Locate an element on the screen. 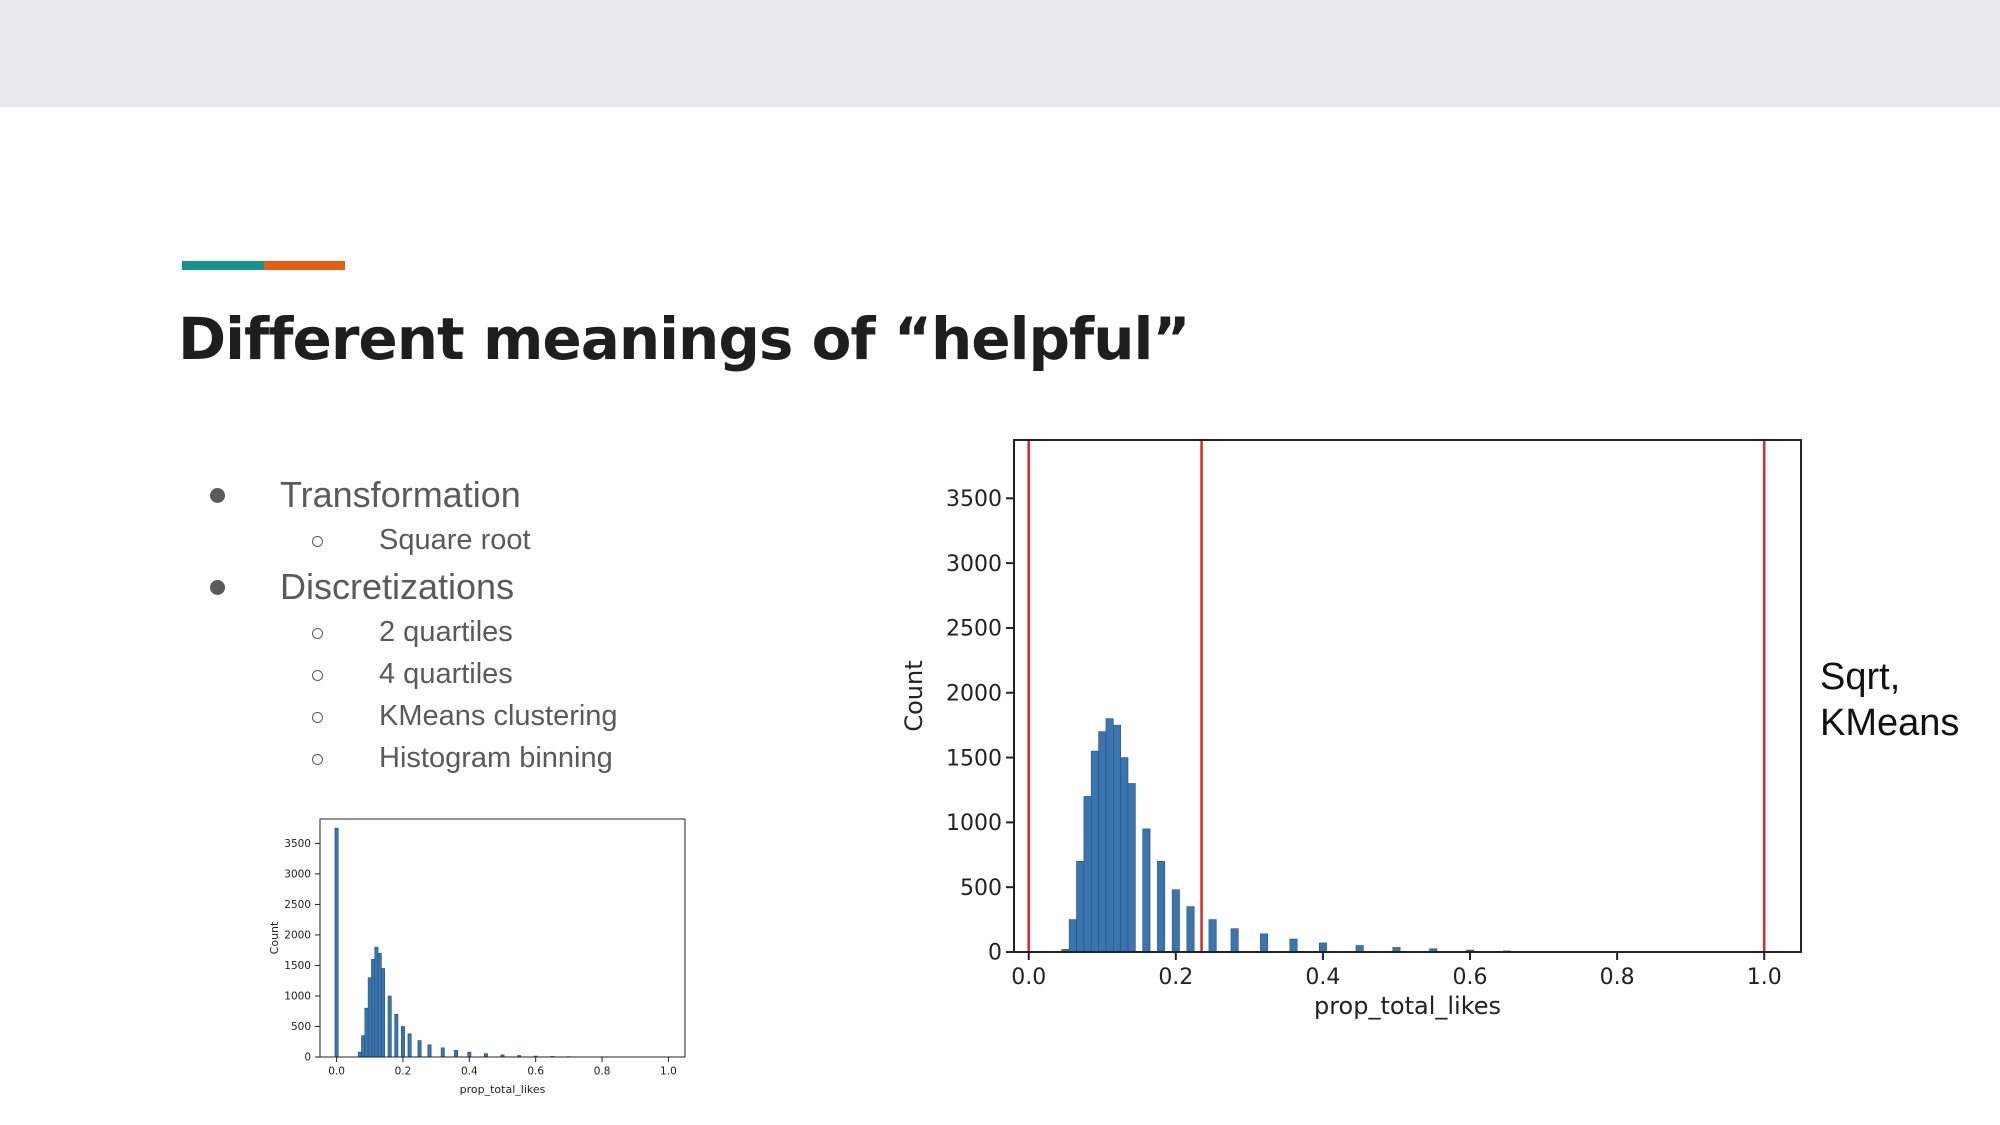 The width and height of the screenshot is (2000, 1125). large-histogram-x-tick-label: 1.0 is located at coordinates (1764, 977).